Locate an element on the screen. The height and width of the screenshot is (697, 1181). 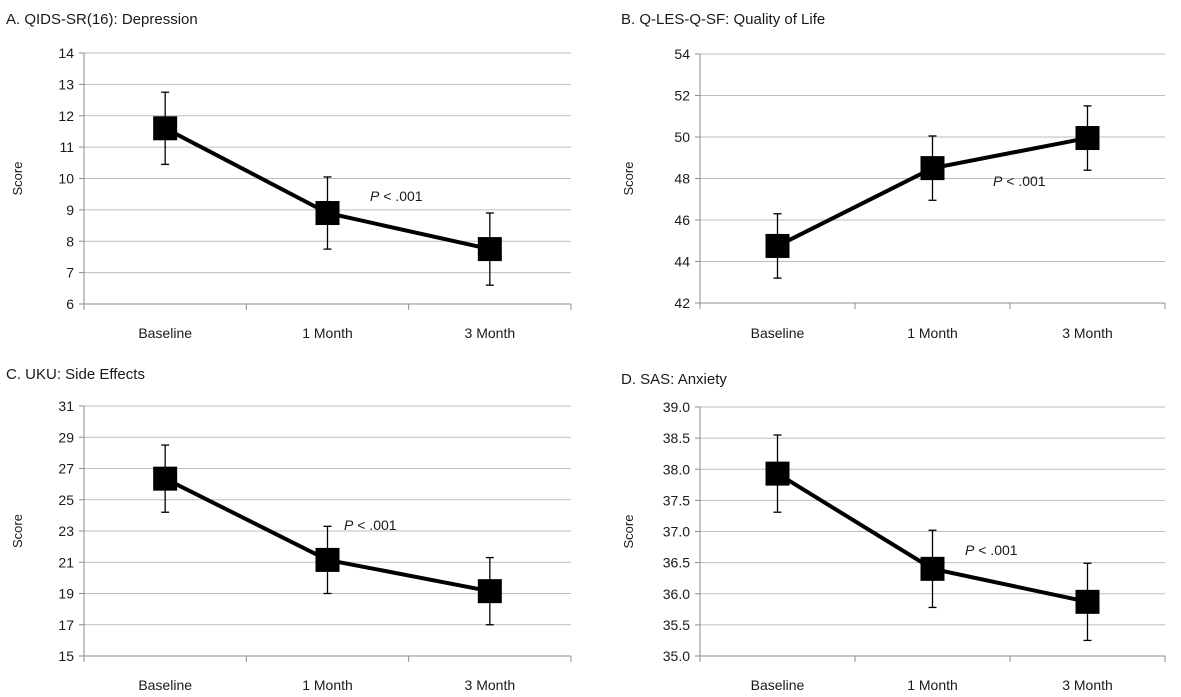
panel-a-p-value-text: < .001 is located at coordinates (400, 196).